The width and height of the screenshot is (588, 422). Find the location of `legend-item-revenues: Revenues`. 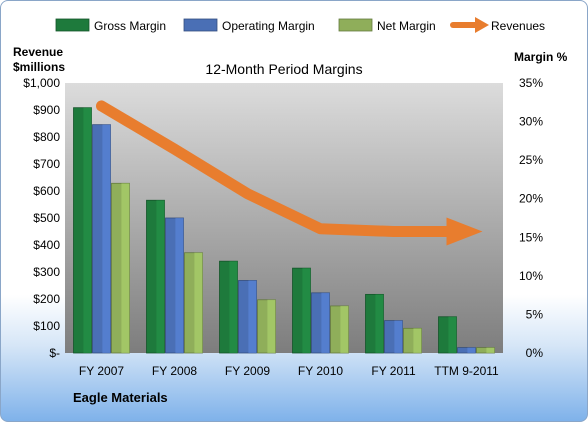

legend-item-revenues: Revenues is located at coordinates (497, 25).